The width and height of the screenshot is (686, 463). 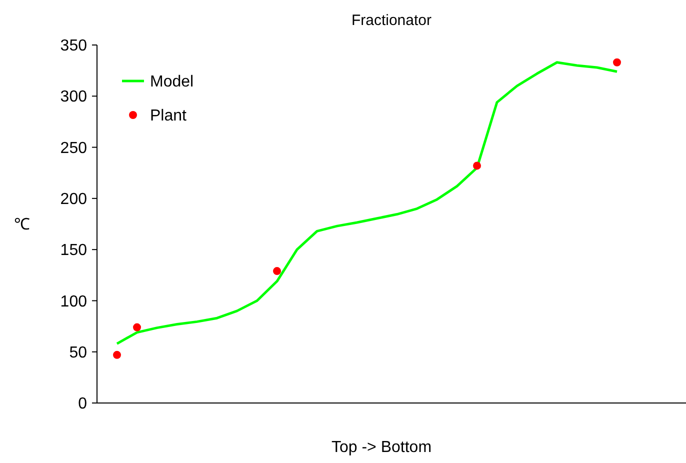 What do you see at coordinates (74, 148) in the screenshot?
I see `y-tick-label: 250` at bounding box center [74, 148].